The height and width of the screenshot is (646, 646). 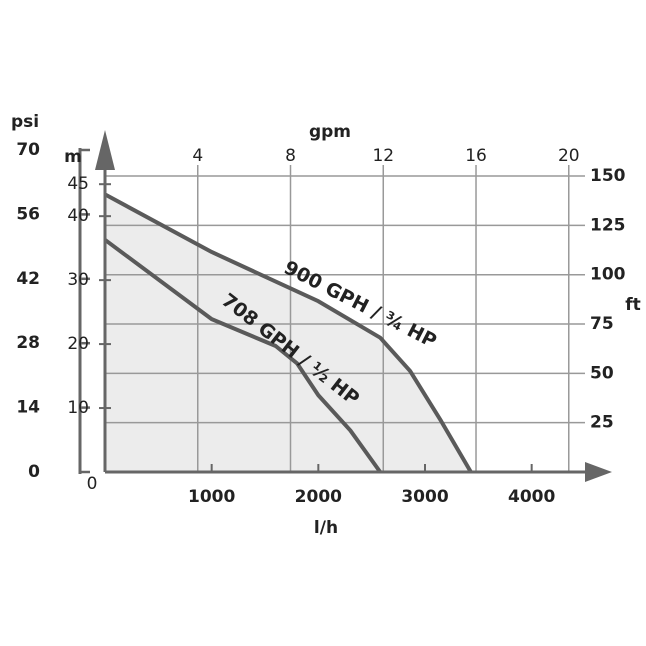 What do you see at coordinates (78, 184) in the screenshot?
I see `y-tick-label: 45` at bounding box center [78, 184].